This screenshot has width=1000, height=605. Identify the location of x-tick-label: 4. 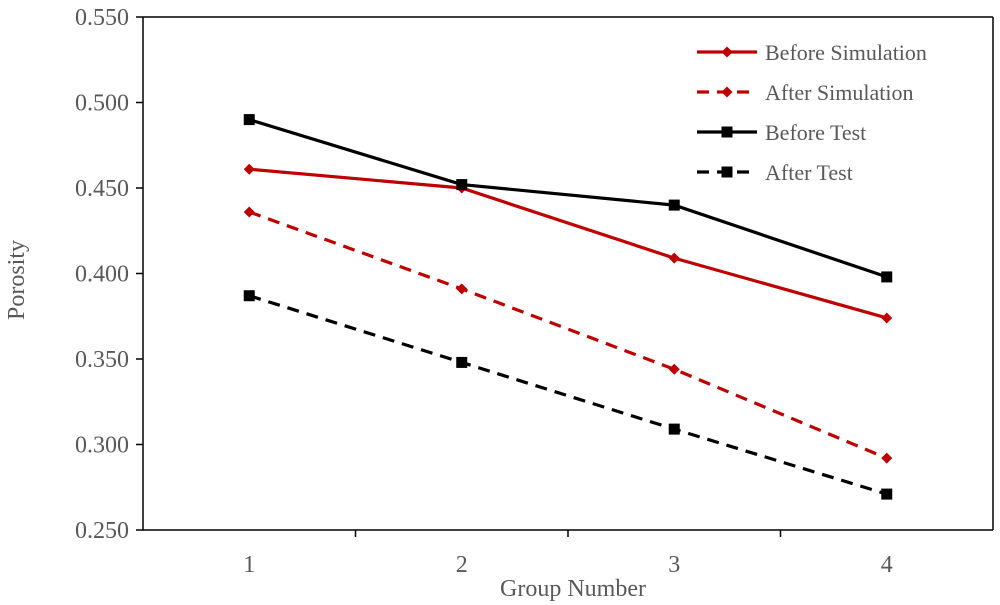
(887, 565).